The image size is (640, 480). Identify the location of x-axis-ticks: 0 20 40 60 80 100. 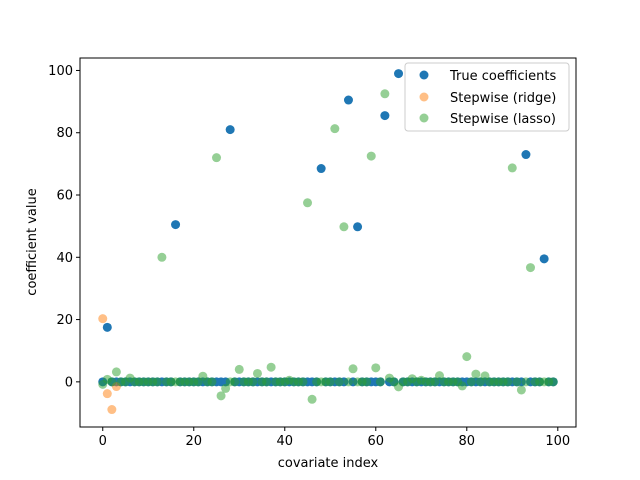
(334, 438).